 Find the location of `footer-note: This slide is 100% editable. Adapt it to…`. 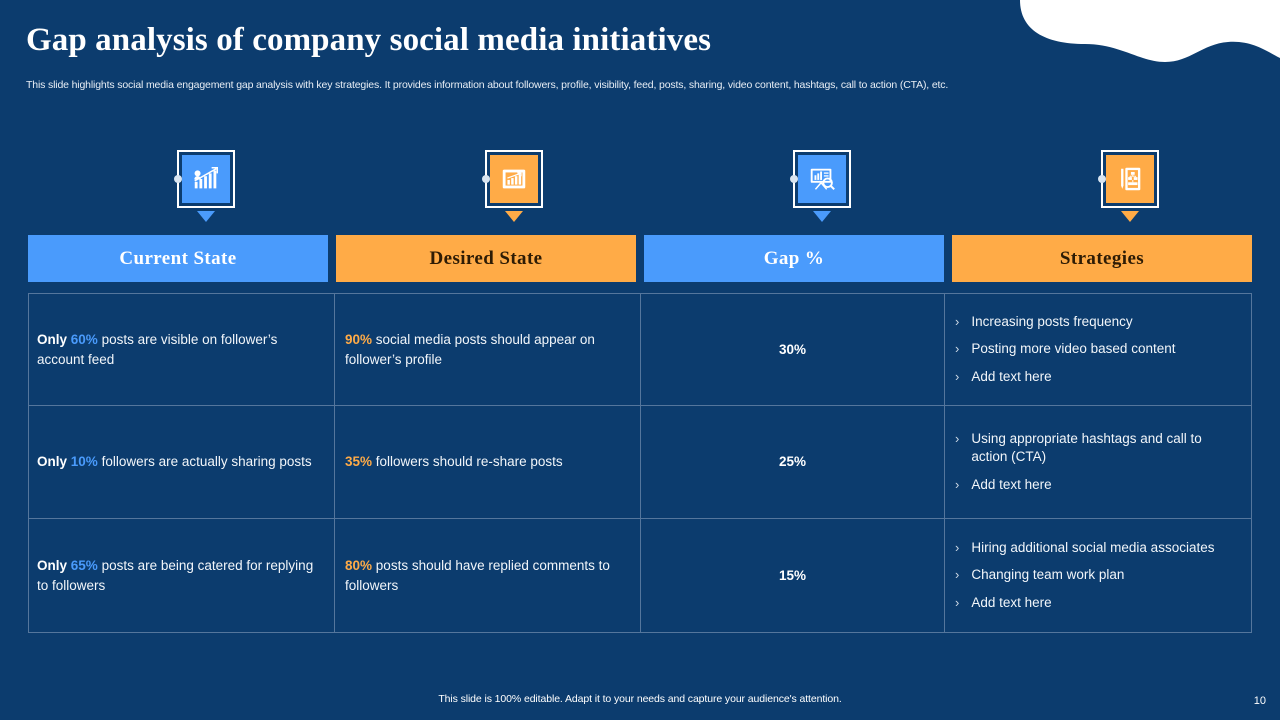

footer-note: This slide is 100% editable. Adapt it to… is located at coordinates (640, 699).